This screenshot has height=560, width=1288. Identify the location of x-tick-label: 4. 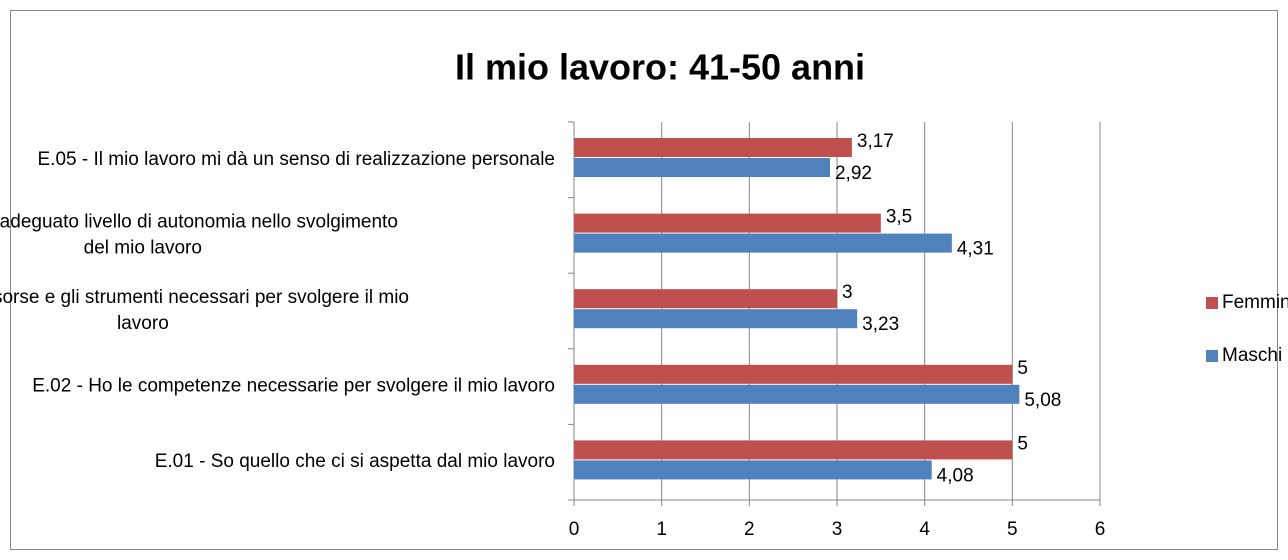
(924, 529).